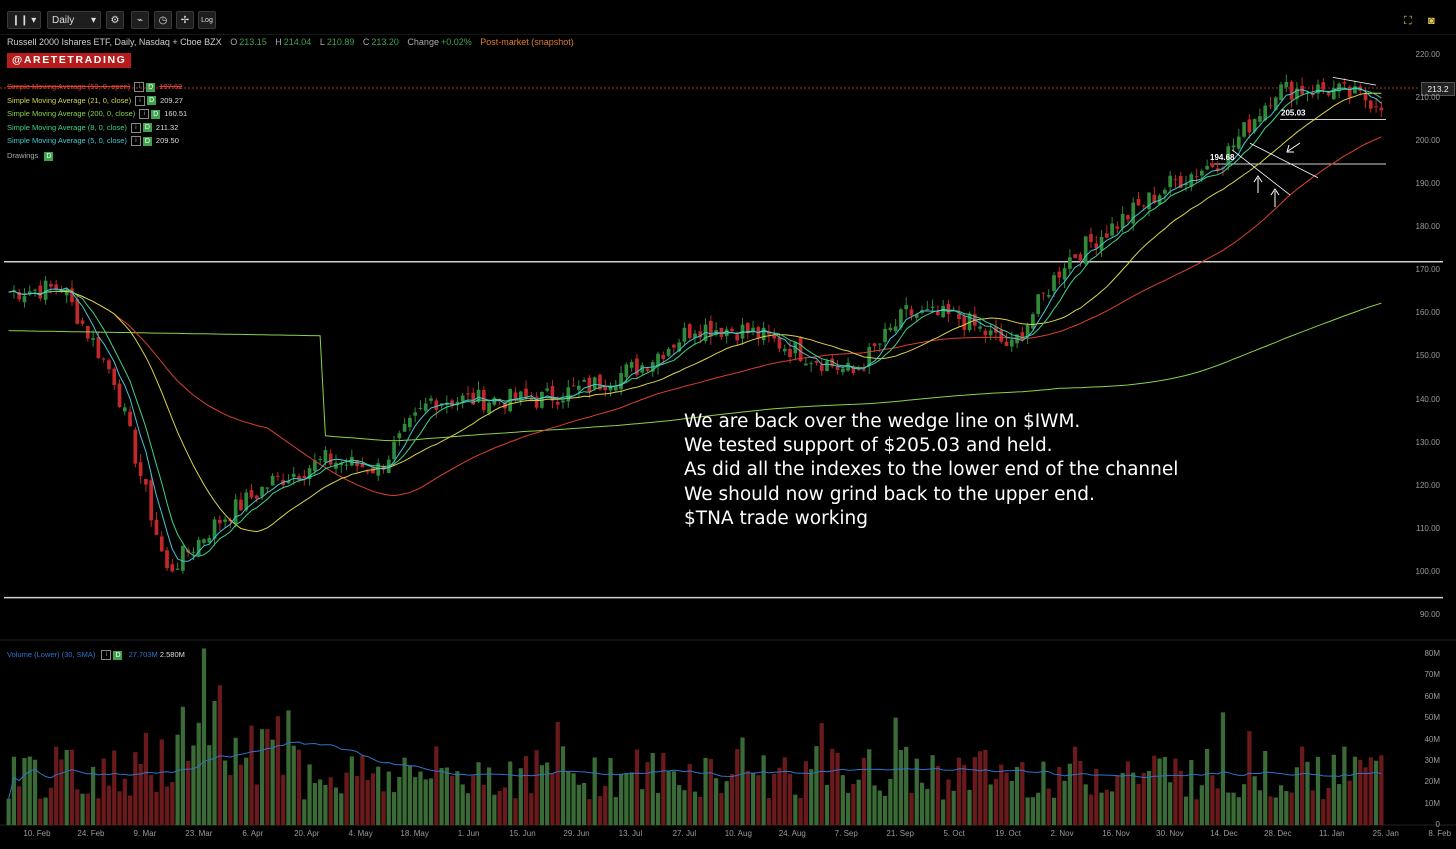 This screenshot has width=1456, height=849. I want to click on volume-tick-label: 50M, so click(1432, 718).